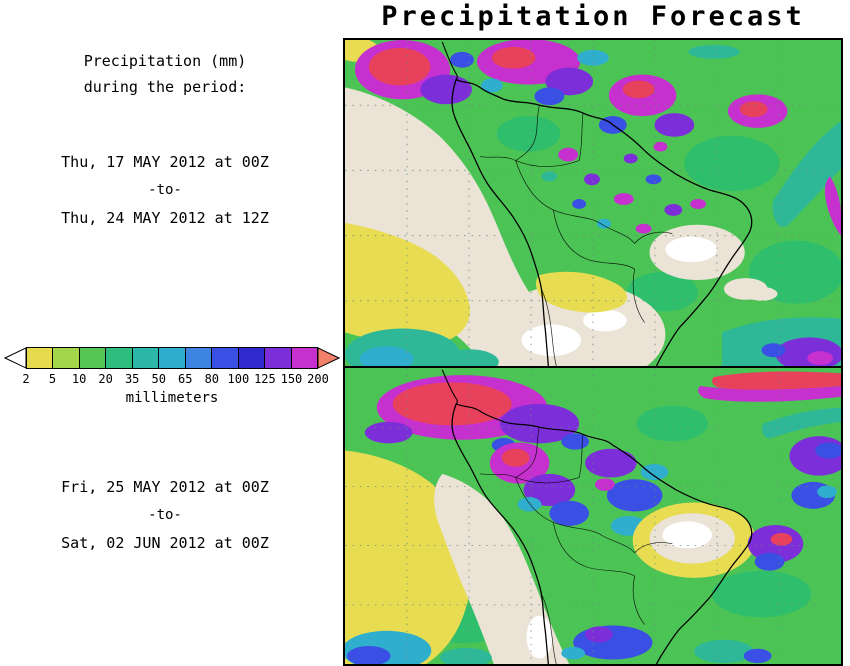 This screenshot has height=666, width=850. I want to click on colorbar: 2 5 10 20 35 50 65 80 100 125 150 200 millimeters, so click(172, 376).